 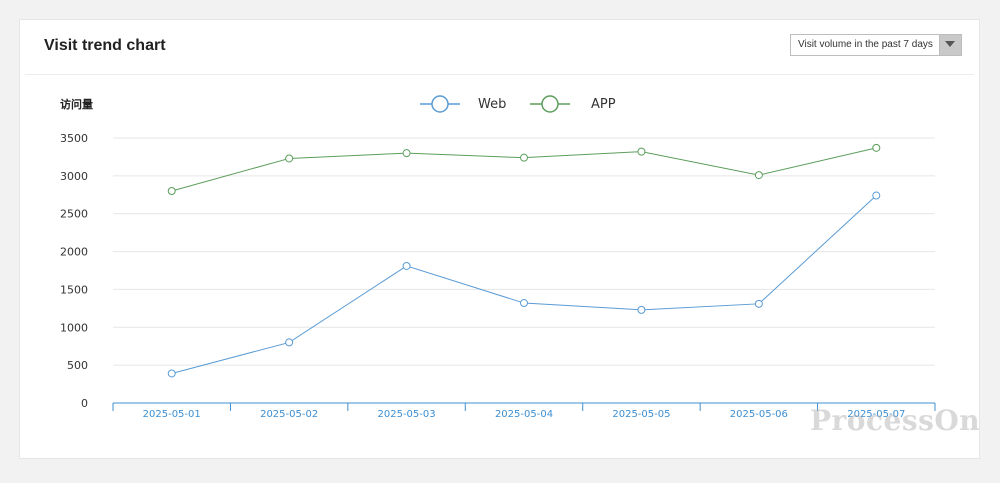 I want to click on legend-item-app: APP, so click(x=573, y=104).